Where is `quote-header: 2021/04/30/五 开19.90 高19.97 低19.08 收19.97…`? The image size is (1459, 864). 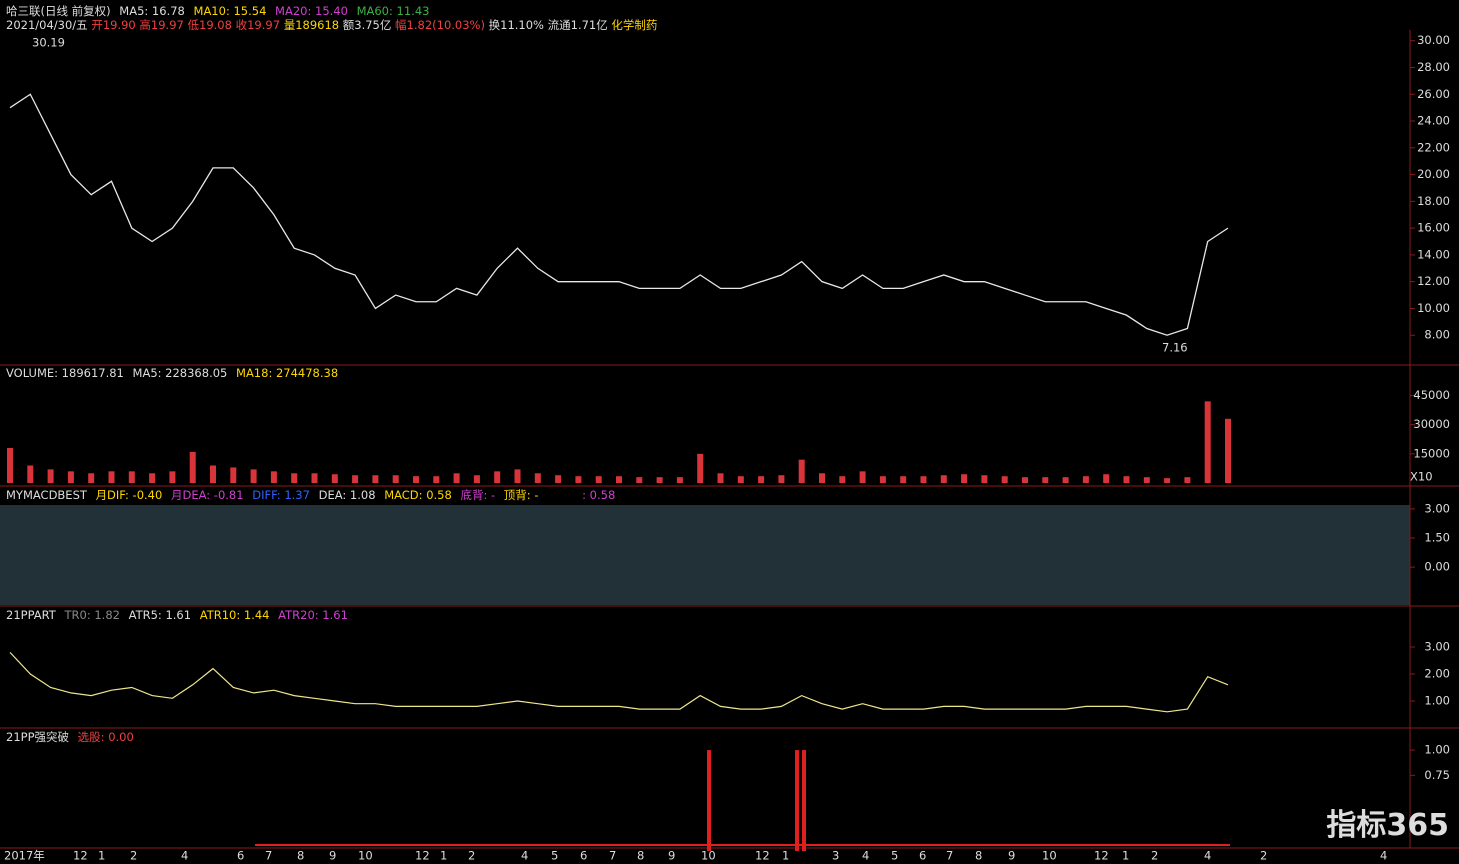 quote-header: 2021/04/30/五 开19.90 高19.97 低19.08 收19.97… is located at coordinates (334, 25).